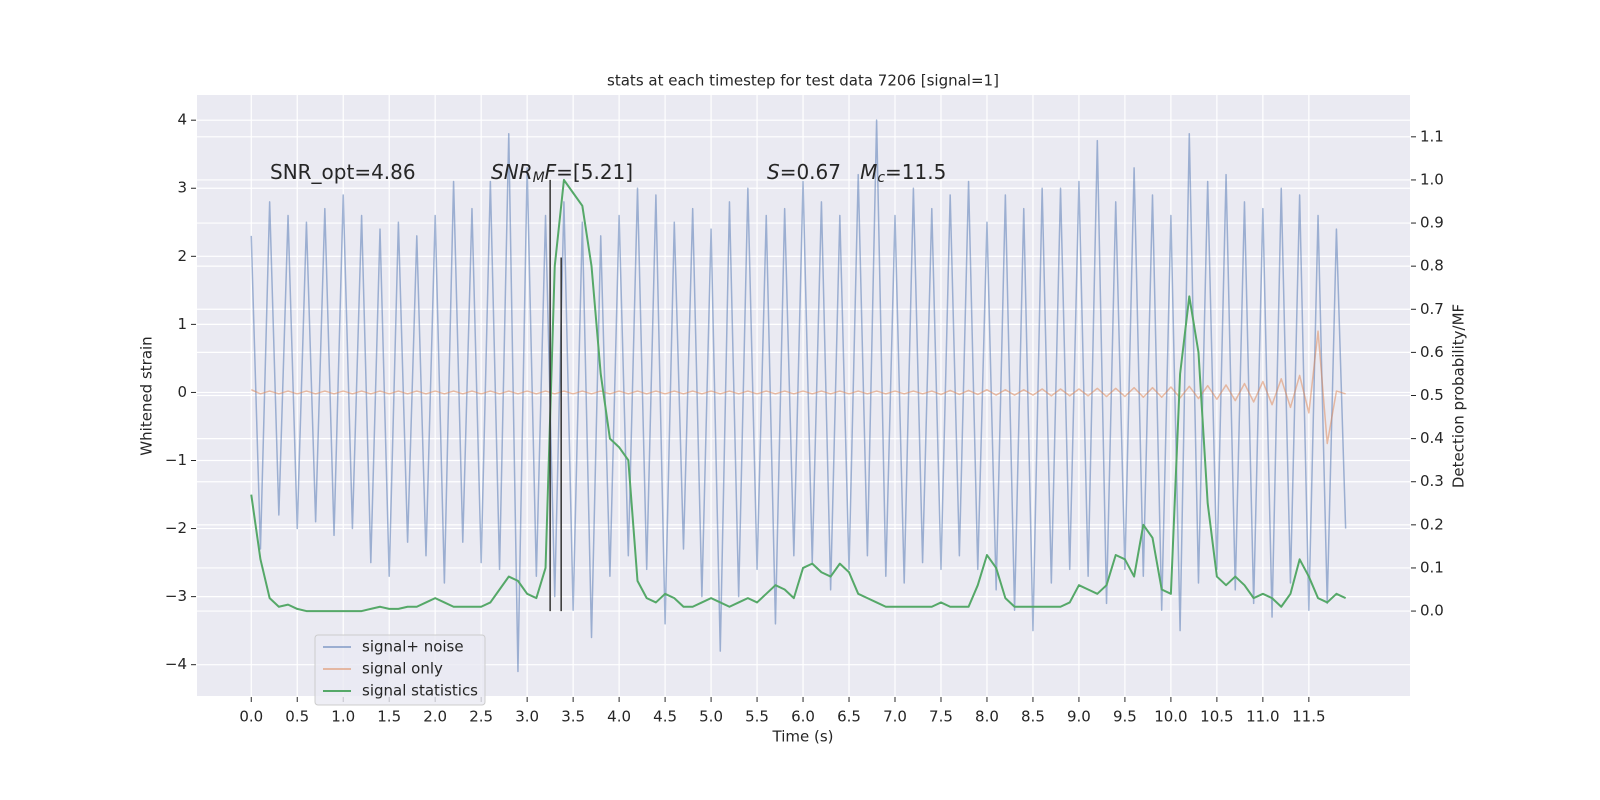 The width and height of the screenshot is (1600, 800). Describe the element at coordinates (665, 717) in the screenshot. I see `x-tick-label: 4.5` at that location.